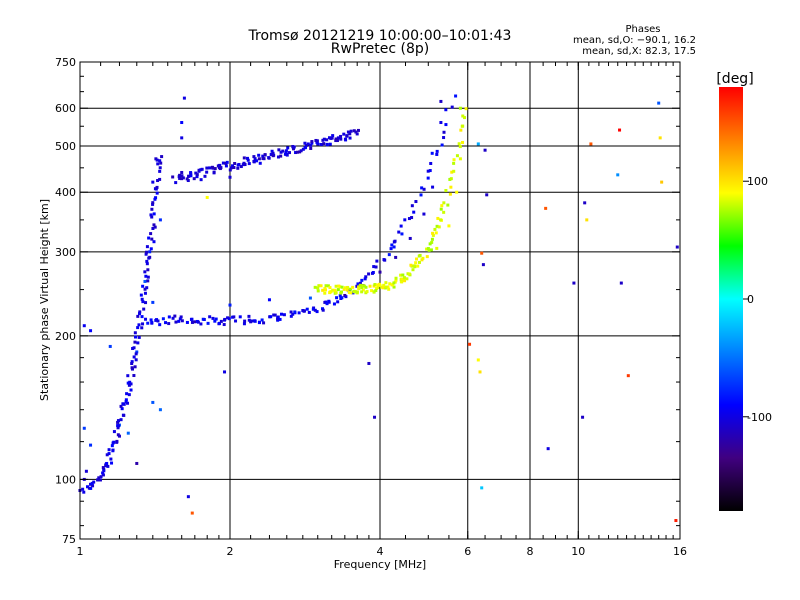 The image size is (800, 600). I want to click on phases-mean-x: mean, sd,X: 82.3, 17.5, so click(639, 51).